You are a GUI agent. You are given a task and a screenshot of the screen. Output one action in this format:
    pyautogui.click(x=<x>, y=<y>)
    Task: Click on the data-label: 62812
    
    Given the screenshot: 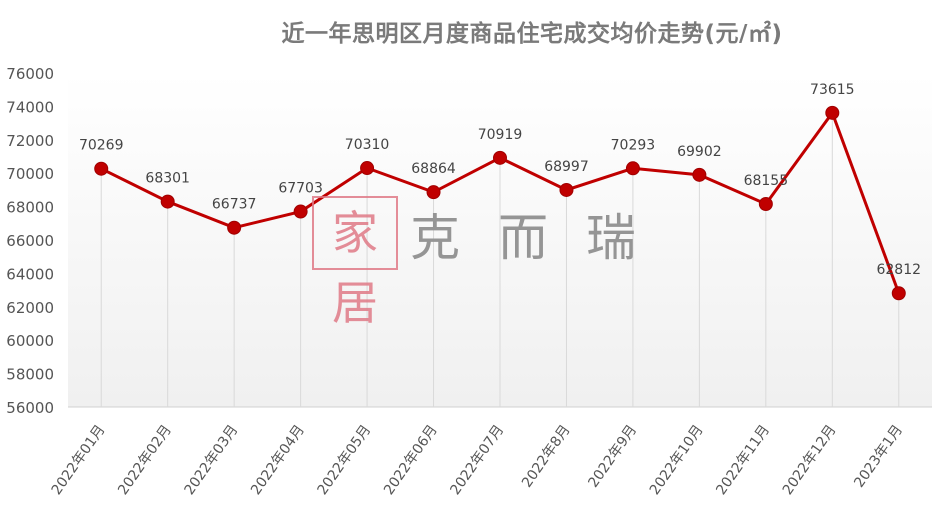 What is the action you would take?
    pyautogui.click(x=898, y=270)
    